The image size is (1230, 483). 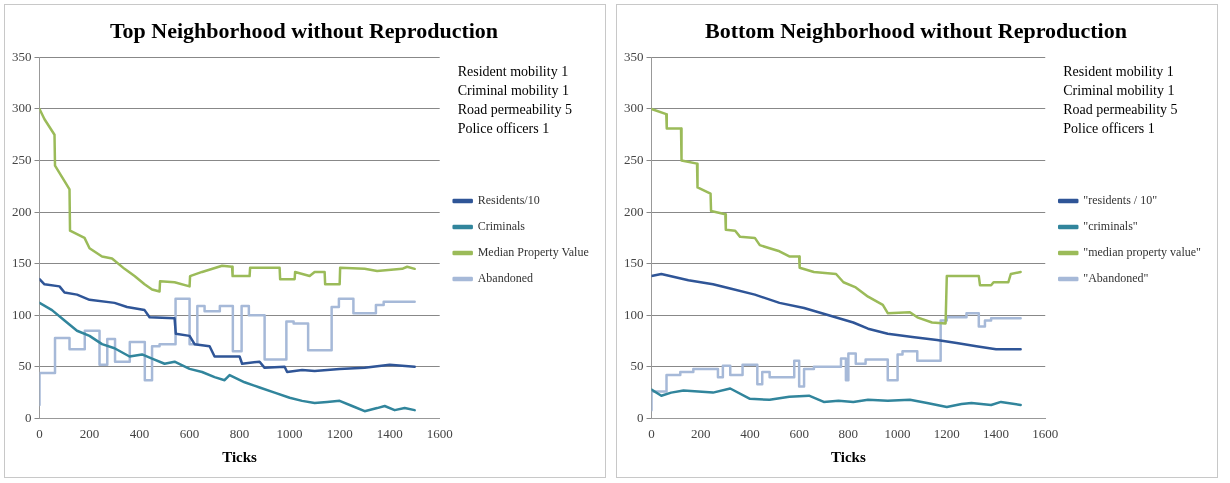 I want to click on legend-label: "median property value", so click(x=1142, y=252).